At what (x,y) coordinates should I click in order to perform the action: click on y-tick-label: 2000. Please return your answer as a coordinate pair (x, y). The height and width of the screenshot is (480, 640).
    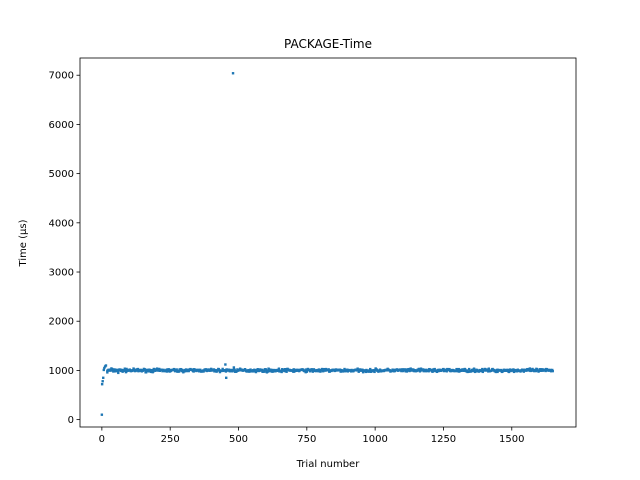
    Looking at the image, I should click on (61, 322).